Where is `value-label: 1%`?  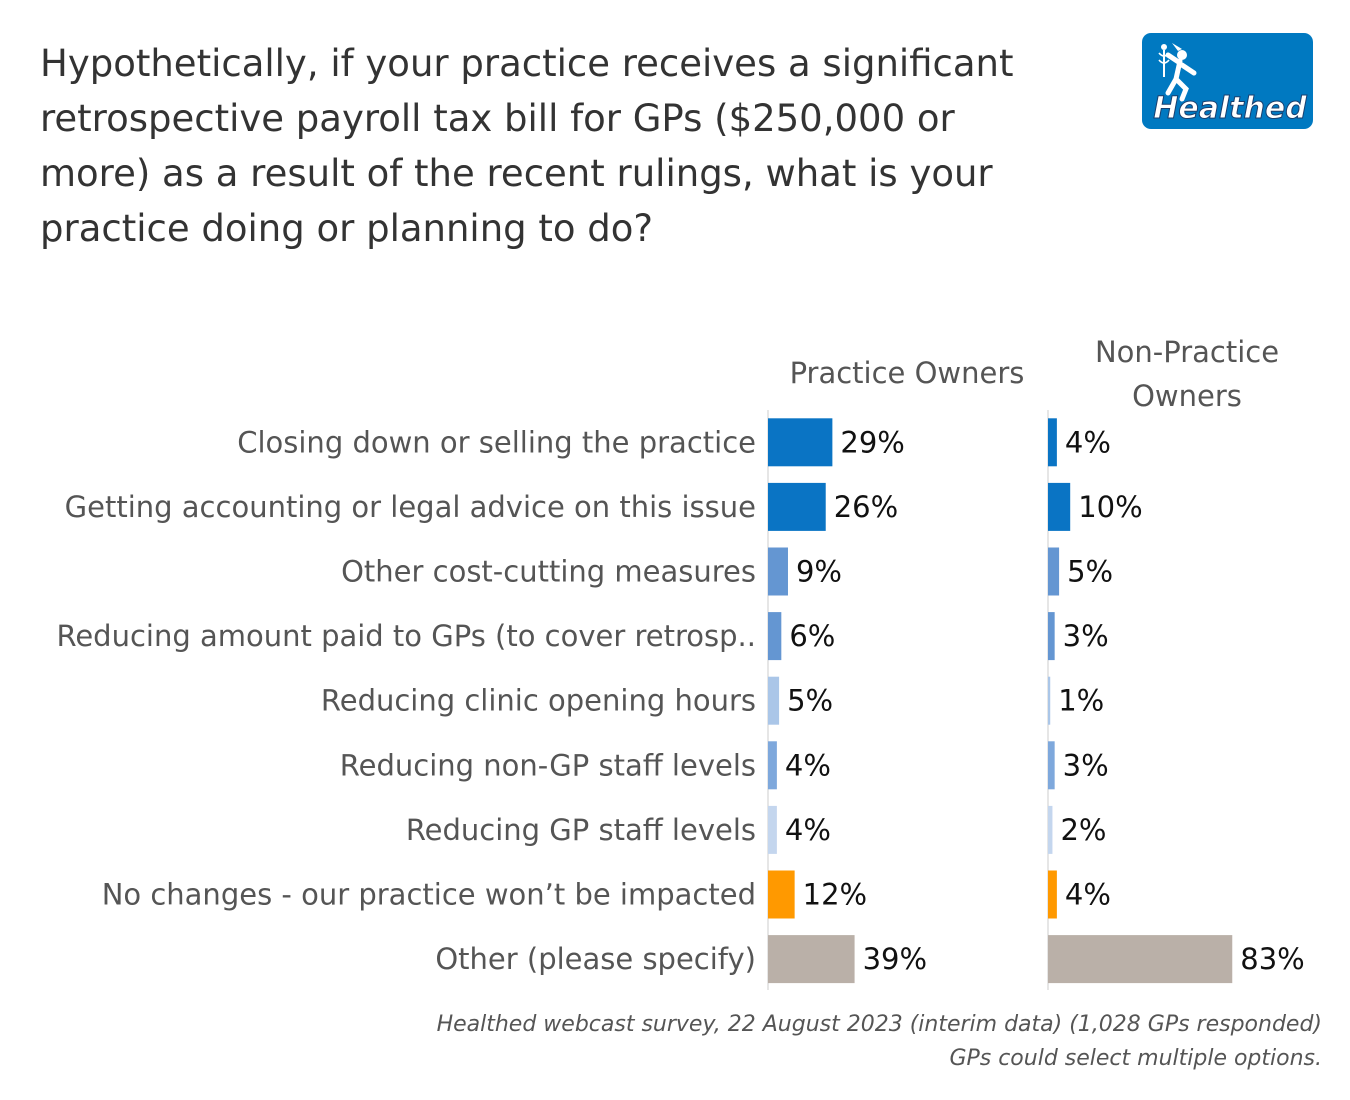 value-label: 1% is located at coordinates (1081, 701).